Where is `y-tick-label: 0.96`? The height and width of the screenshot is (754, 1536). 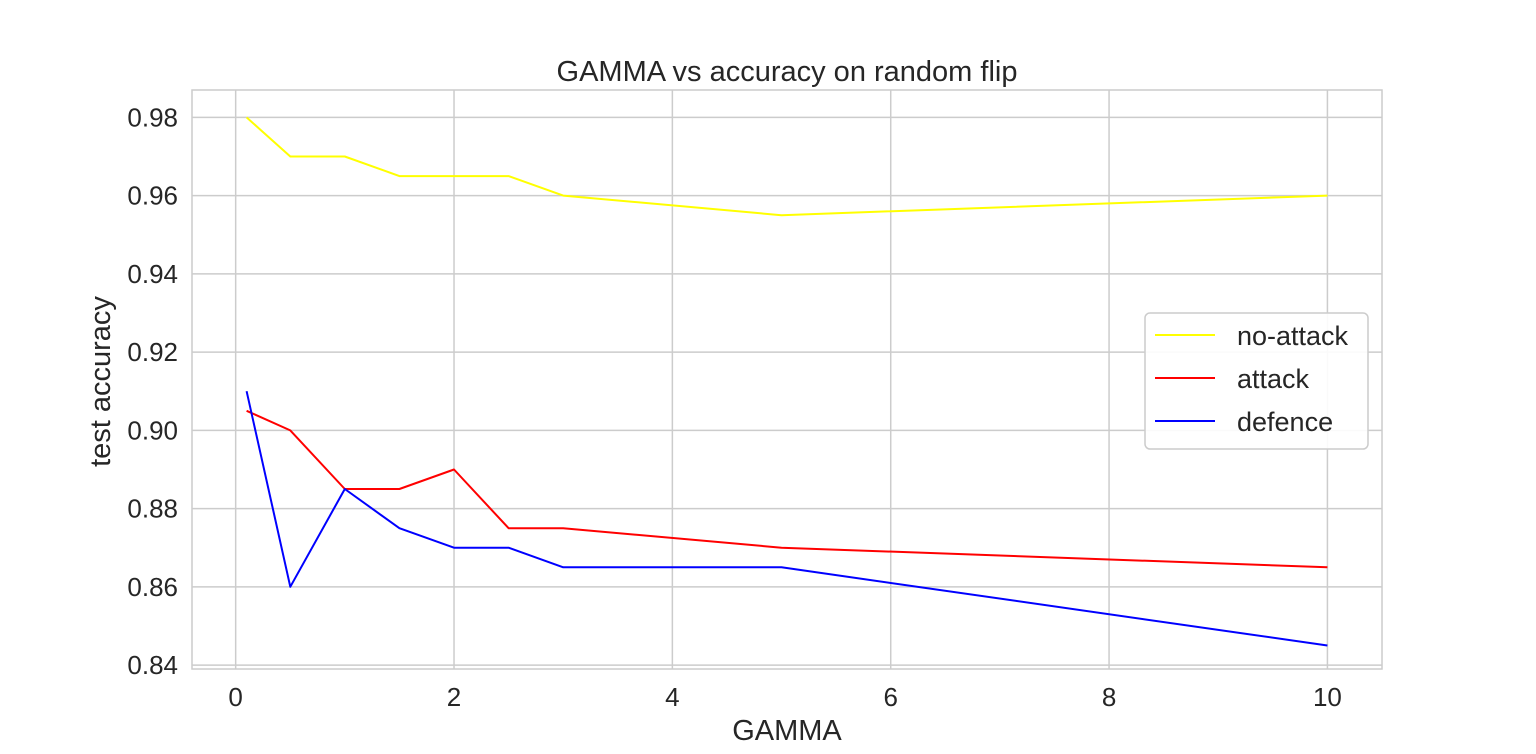 y-tick-label: 0.96 is located at coordinates (152, 196).